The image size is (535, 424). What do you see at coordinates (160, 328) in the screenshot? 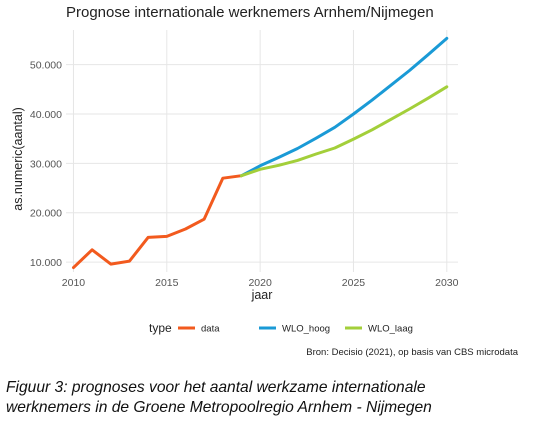
I see `legend-title: type` at bounding box center [160, 328].